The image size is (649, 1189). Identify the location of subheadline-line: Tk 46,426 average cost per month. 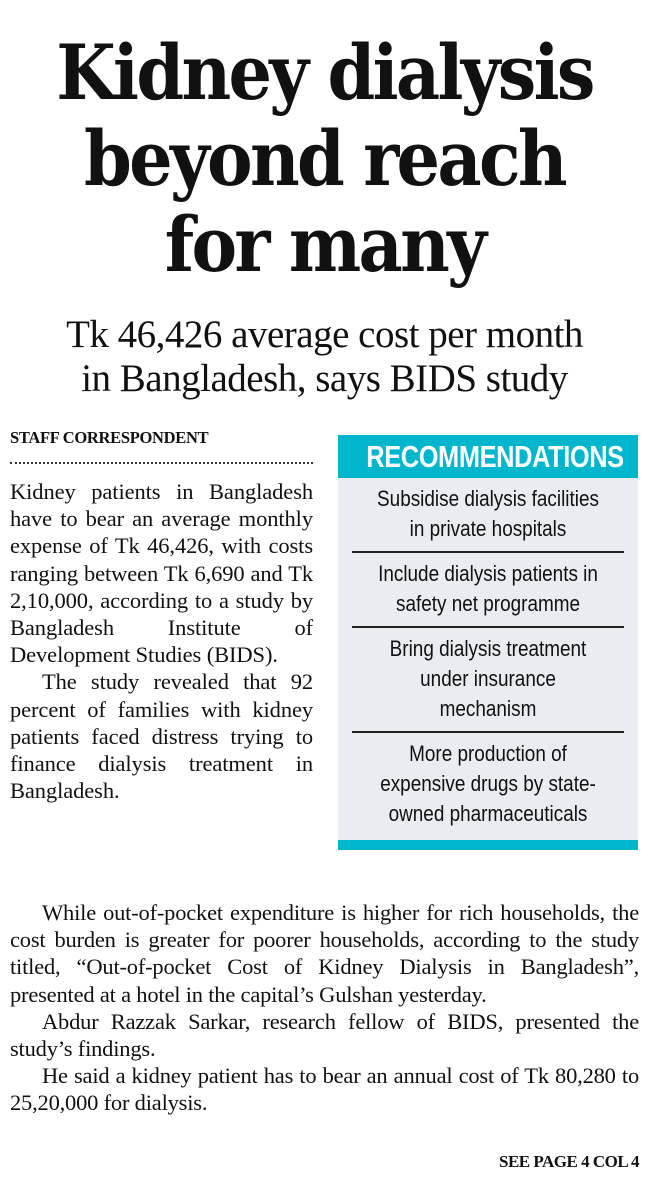
(324, 334).